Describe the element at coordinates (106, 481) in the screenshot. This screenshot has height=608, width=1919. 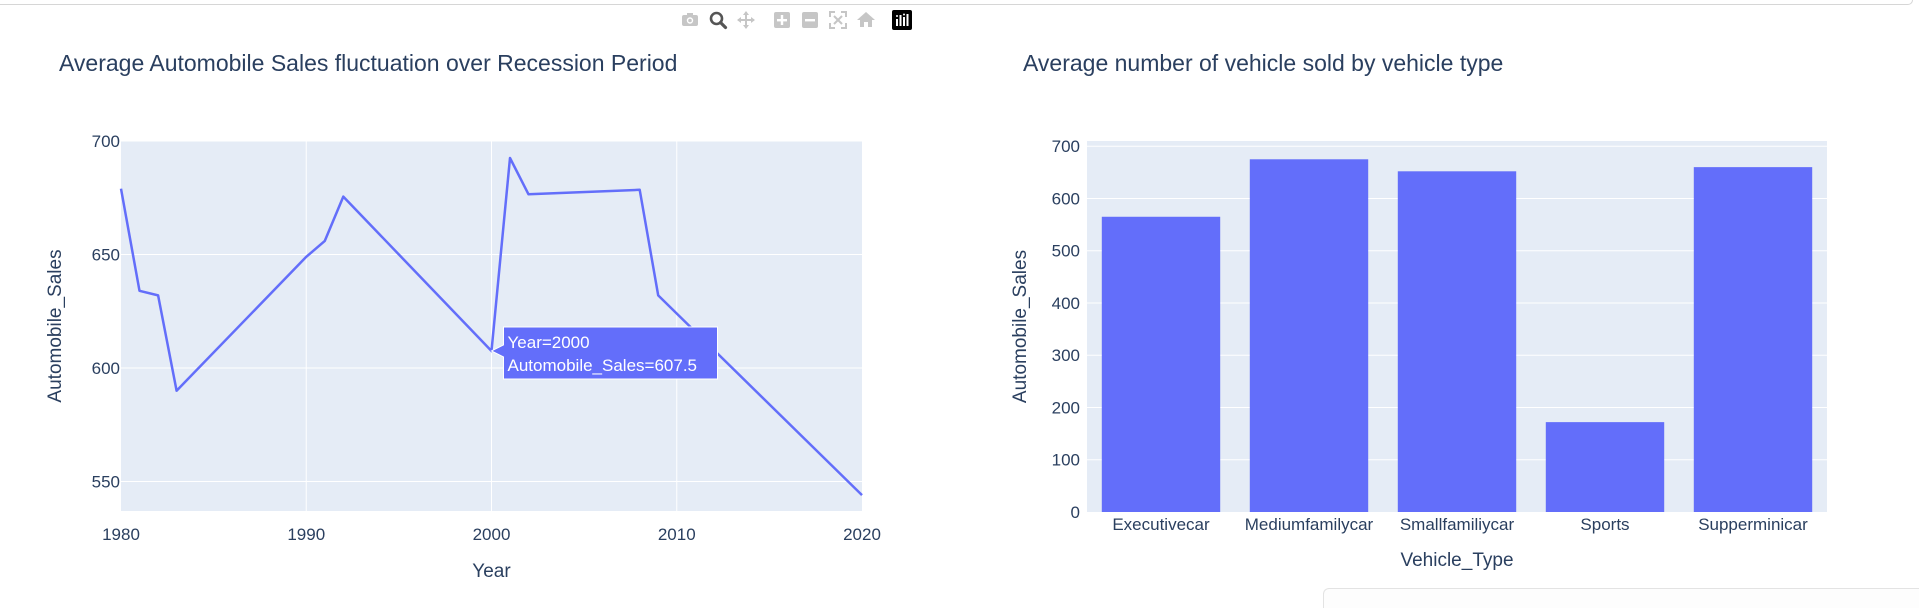
I see `y-tick-label: 550` at that location.